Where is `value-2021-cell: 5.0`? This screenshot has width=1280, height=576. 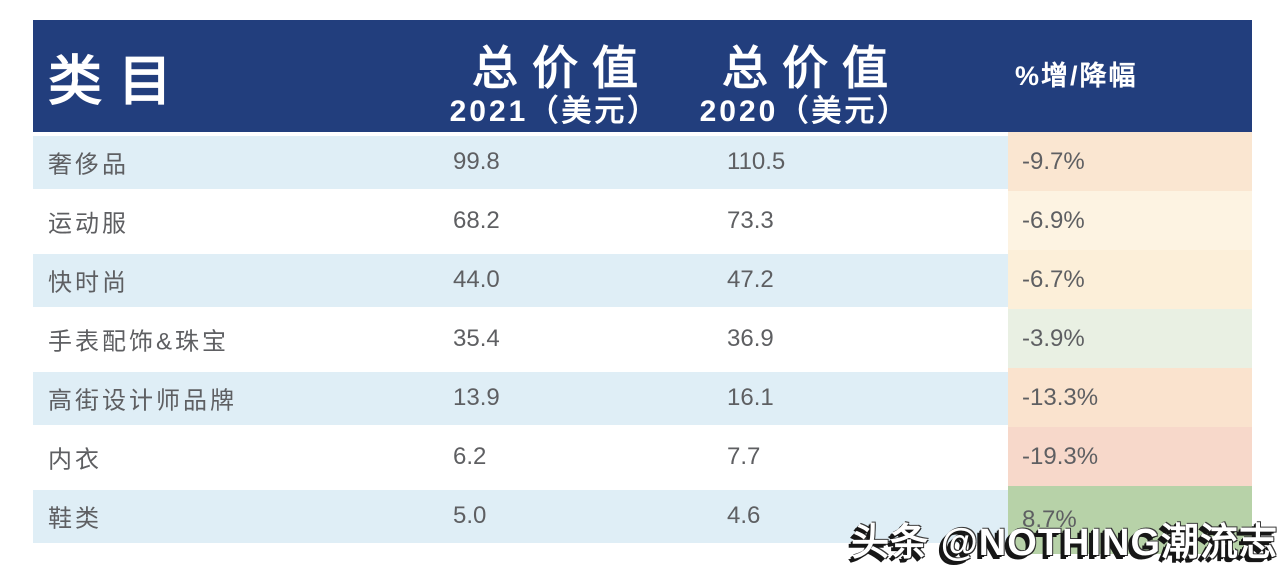 value-2021-cell: 5.0 is located at coordinates (470, 515).